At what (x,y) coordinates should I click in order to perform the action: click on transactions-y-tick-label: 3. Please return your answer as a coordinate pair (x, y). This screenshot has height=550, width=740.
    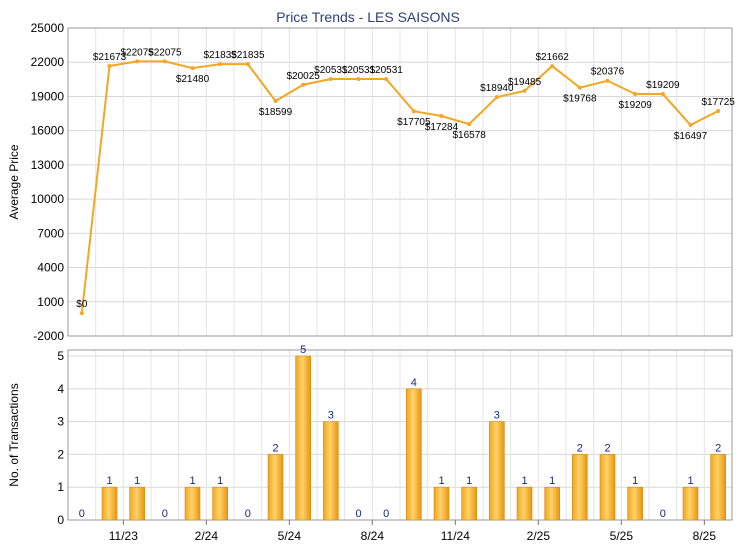
    Looking at the image, I should click on (60, 422).